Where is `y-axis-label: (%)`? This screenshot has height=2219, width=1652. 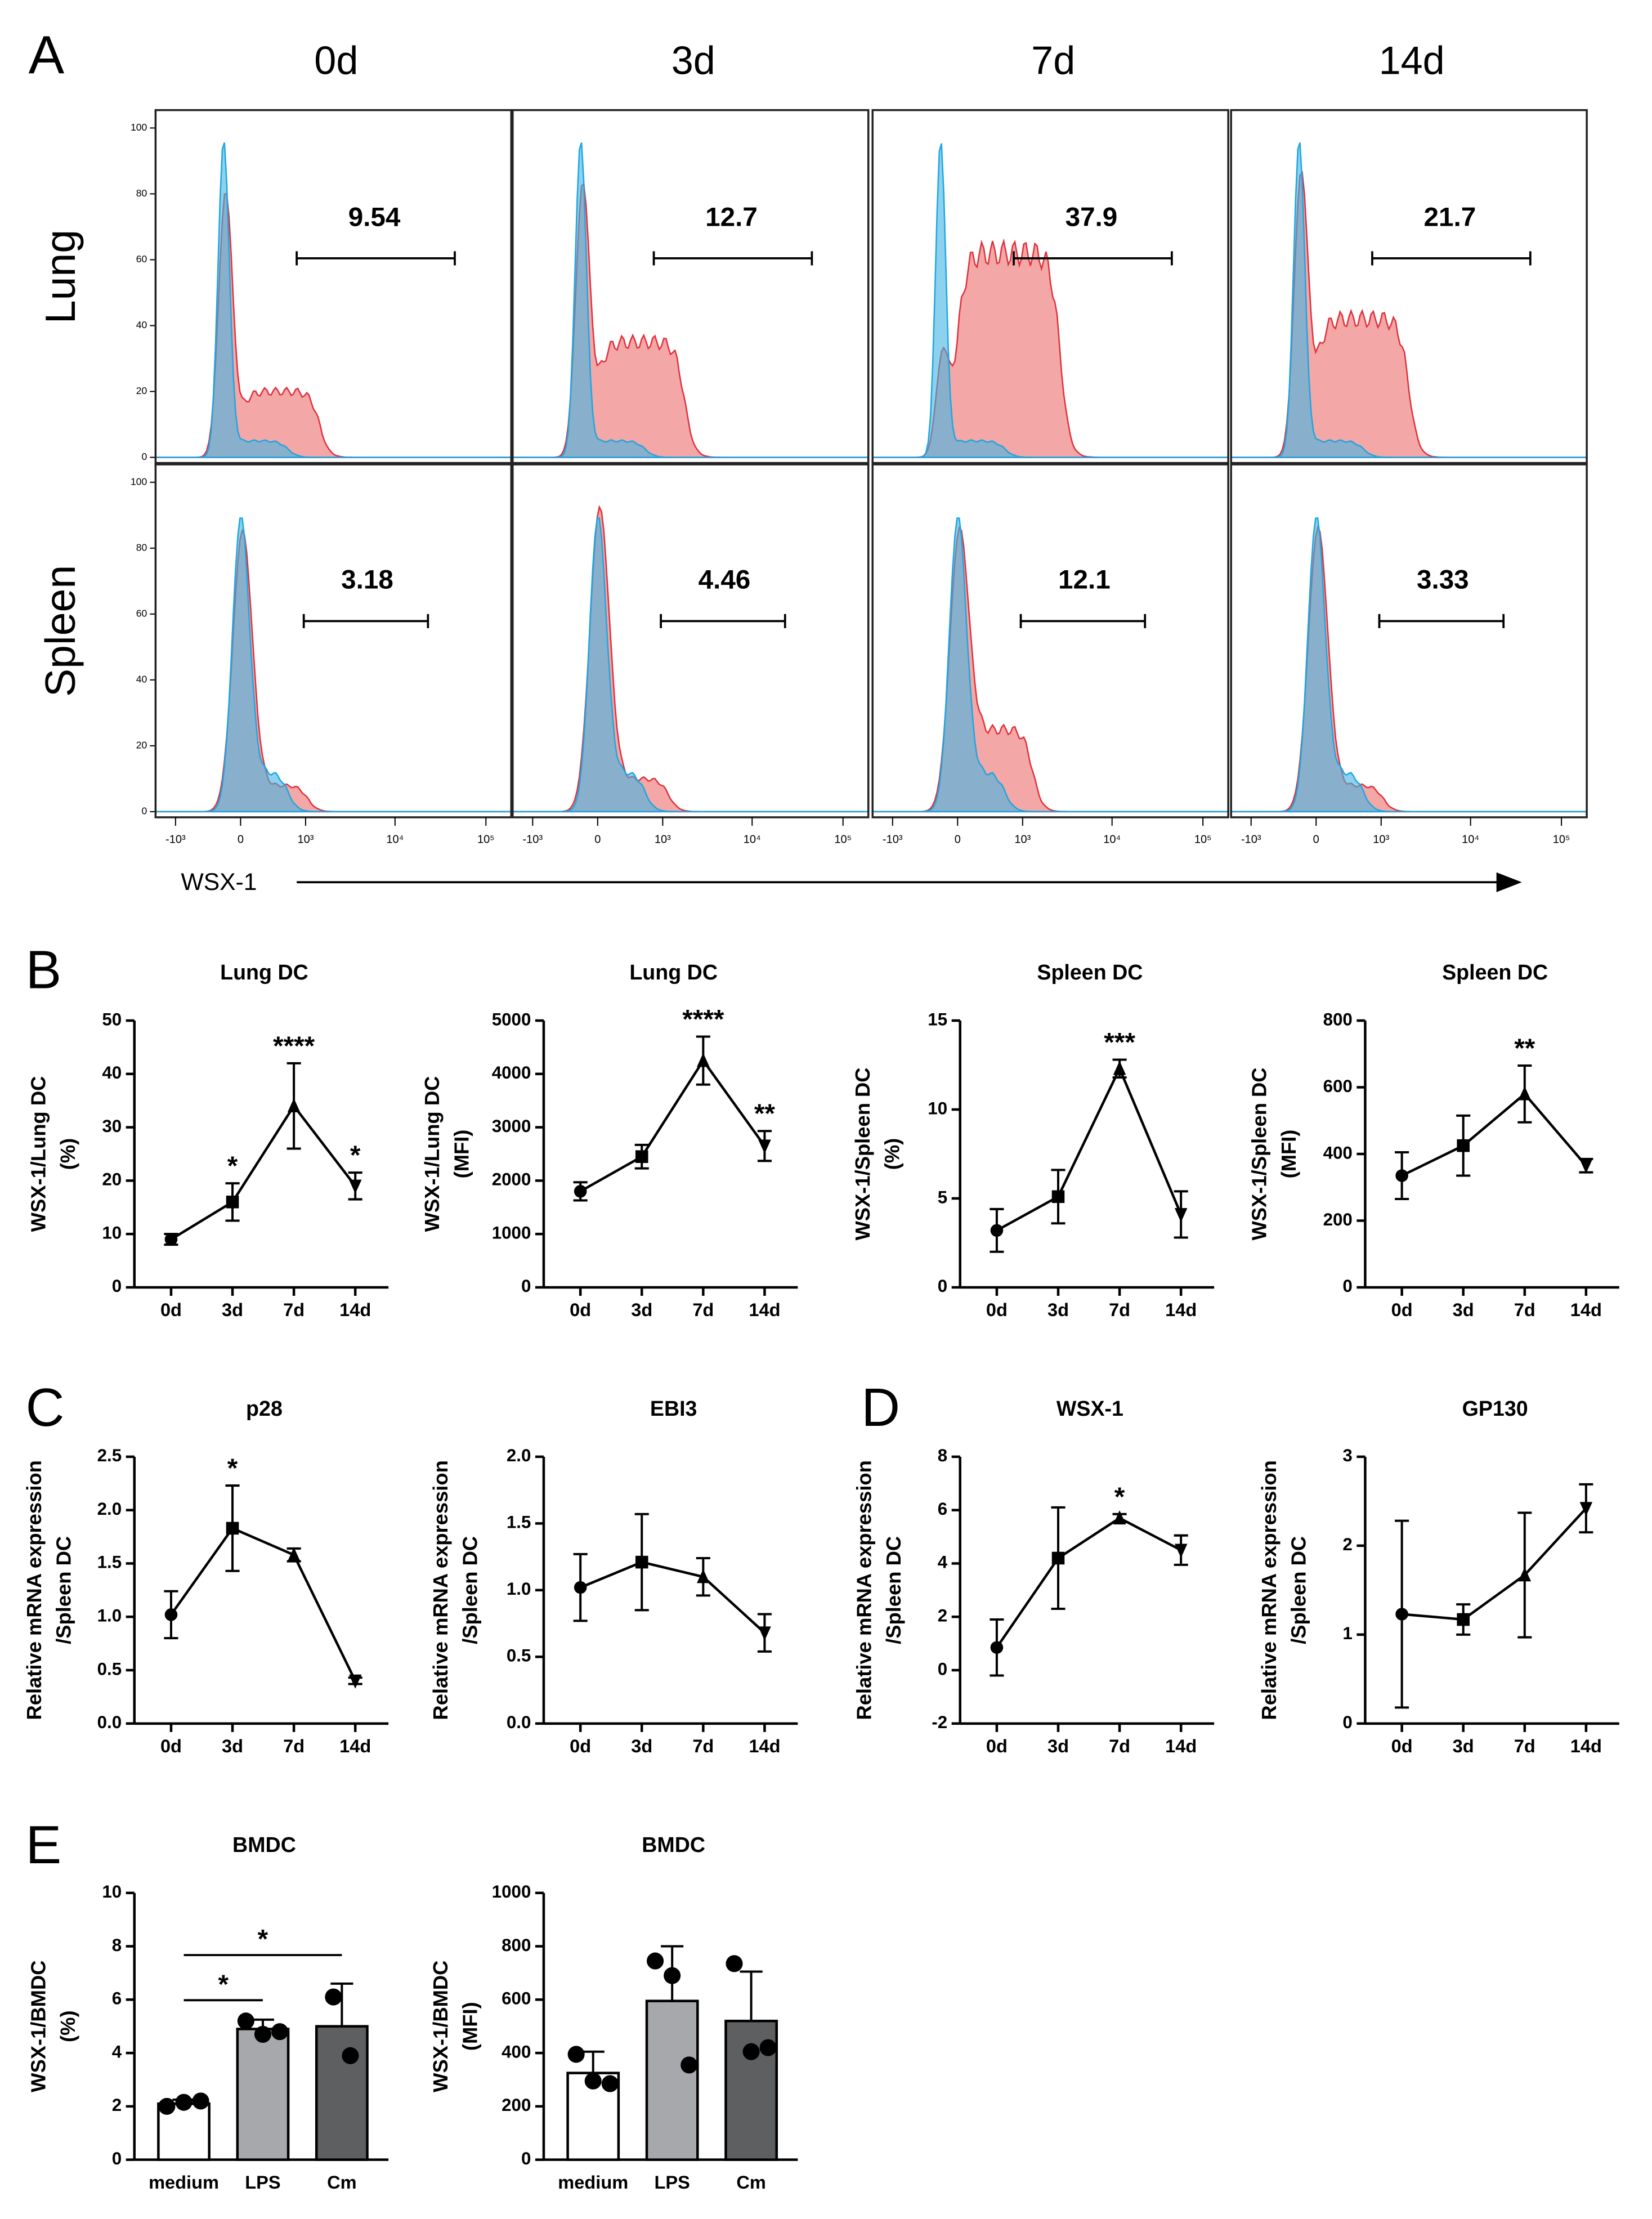
y-axis-label: (%) is located at coordinates (891, 1154).